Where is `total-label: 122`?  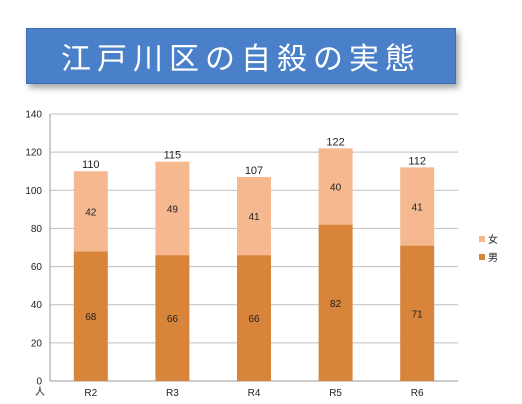
total-label: 122 is located at coordinates (335, 142).